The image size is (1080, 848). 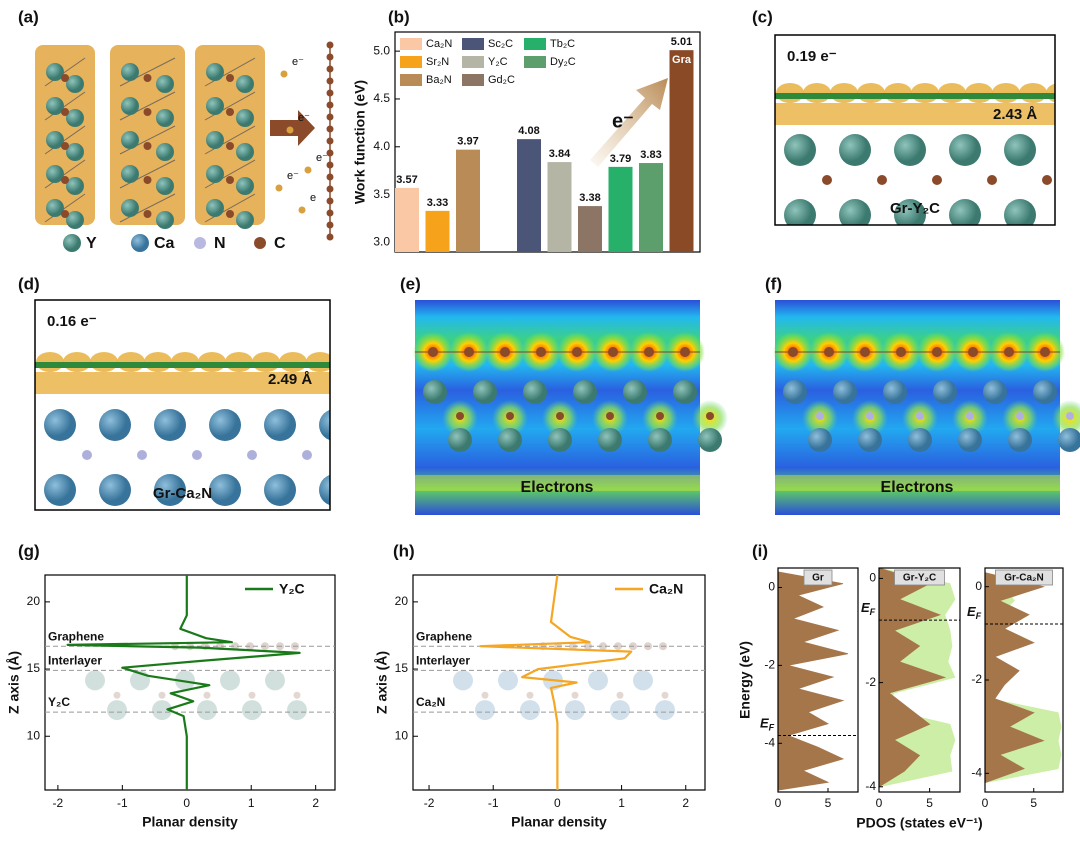 I want to click on panel-label: (a), so click(x=28, y=16).